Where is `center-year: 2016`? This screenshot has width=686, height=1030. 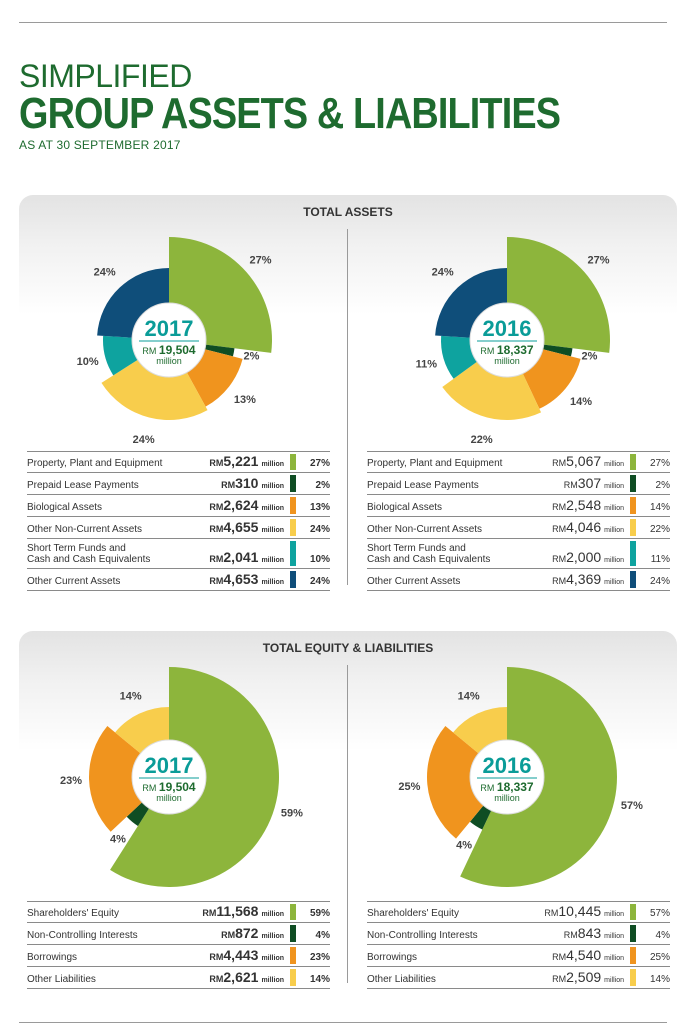 center-year: 2016 is located at coordinates (507, 765).